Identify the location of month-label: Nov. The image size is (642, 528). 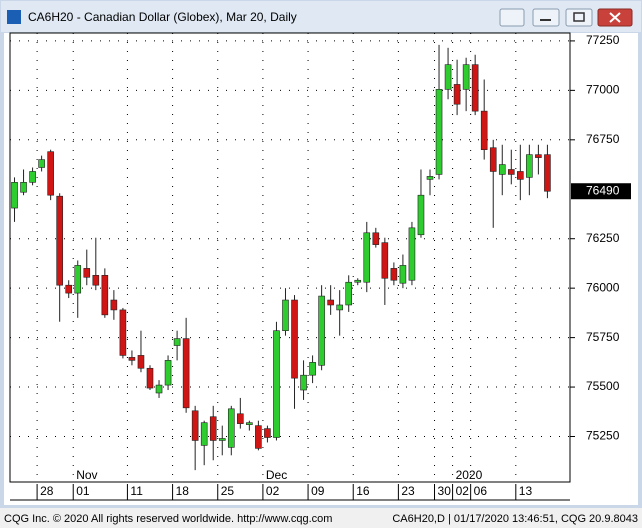
(86, 475).